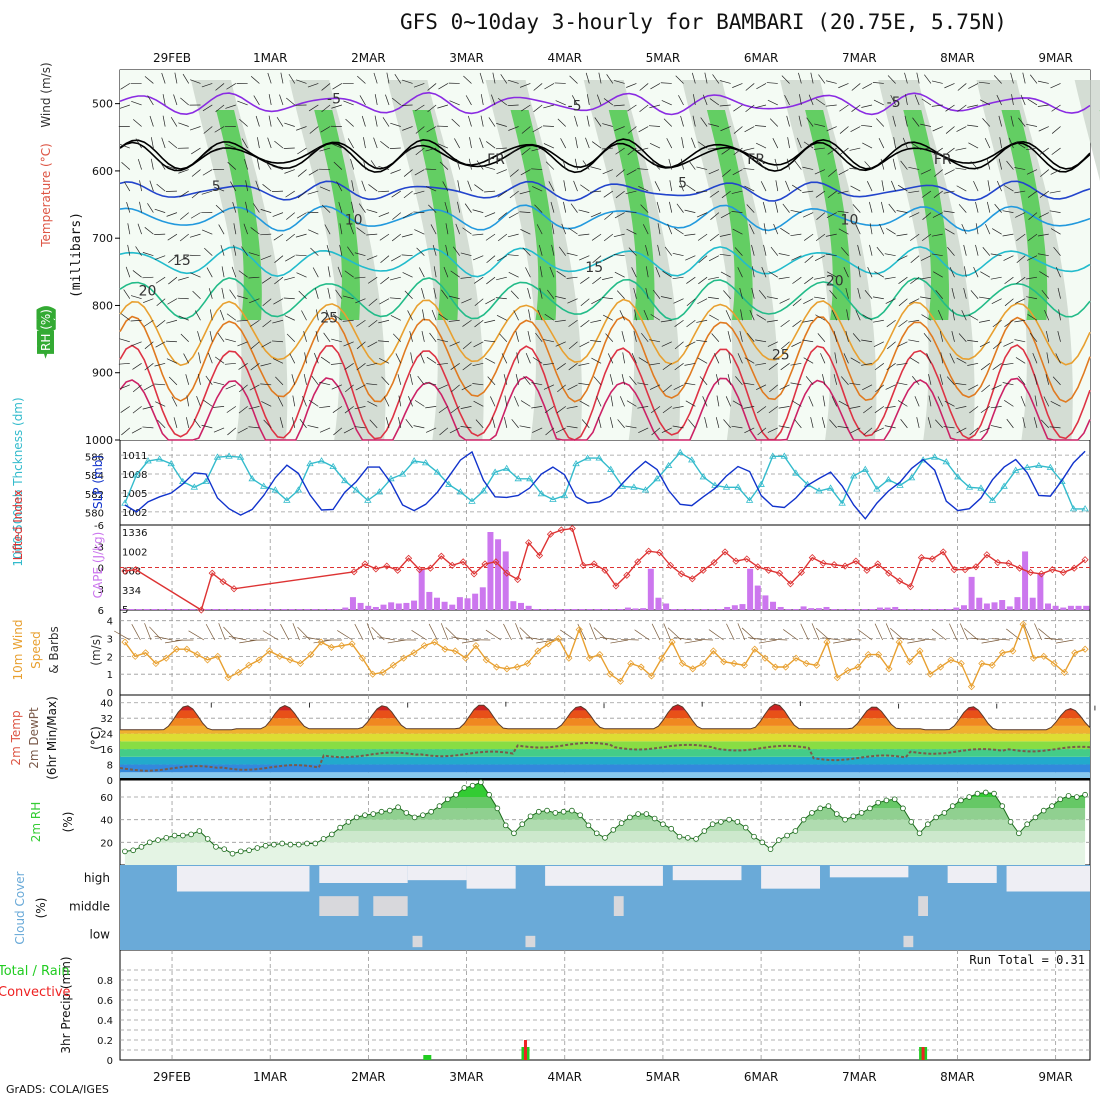 The height and width of the screenshot is (1100, 1100). I want to click on precip-total-label: Total / Rain, so click(35, 971).